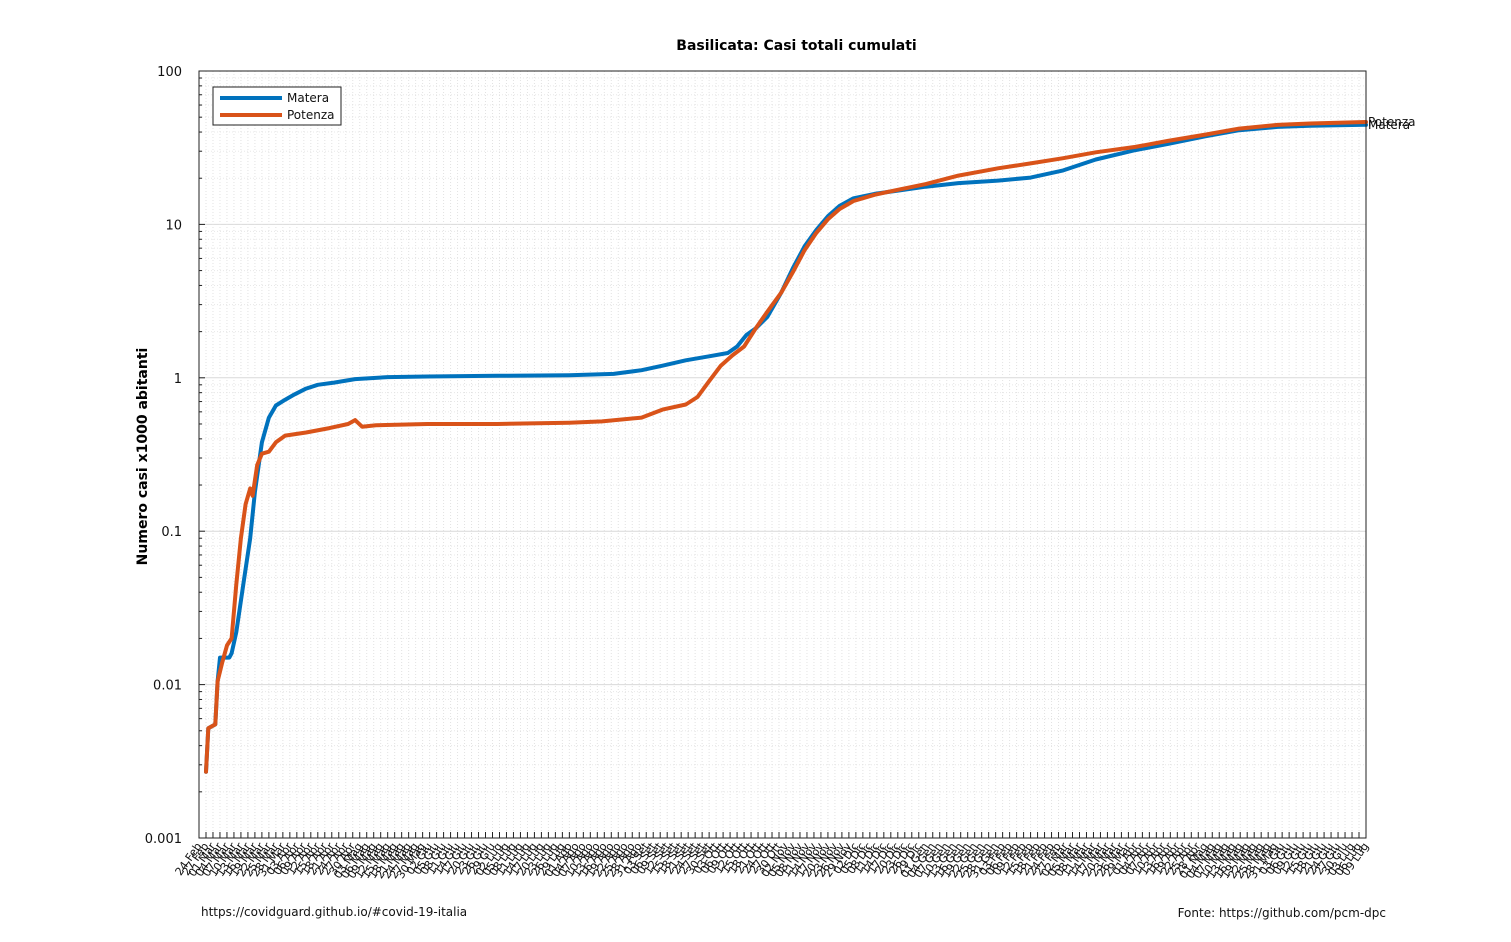 This screenshot has height=942, width=1511. I want to click on chart-title: Basilicata: Casi totali cumulati, so click(796, 46).